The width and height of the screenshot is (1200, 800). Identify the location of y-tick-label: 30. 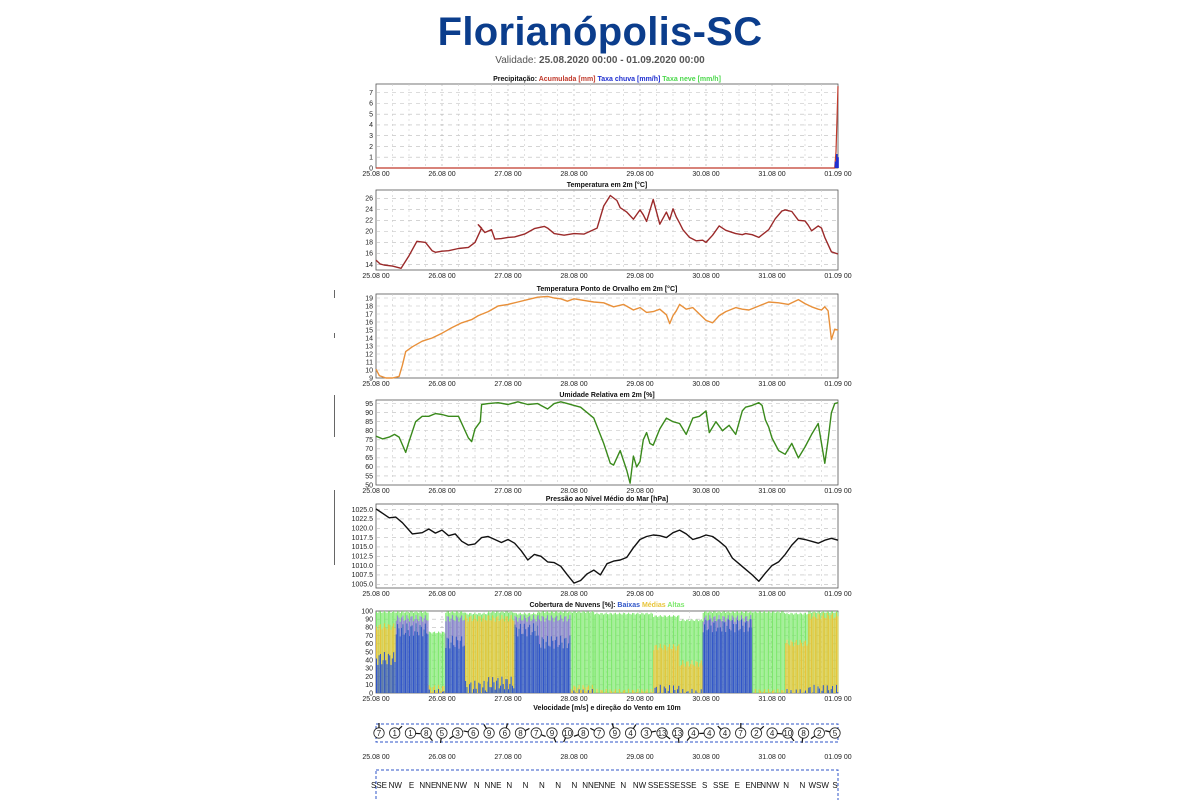
(369, 669).